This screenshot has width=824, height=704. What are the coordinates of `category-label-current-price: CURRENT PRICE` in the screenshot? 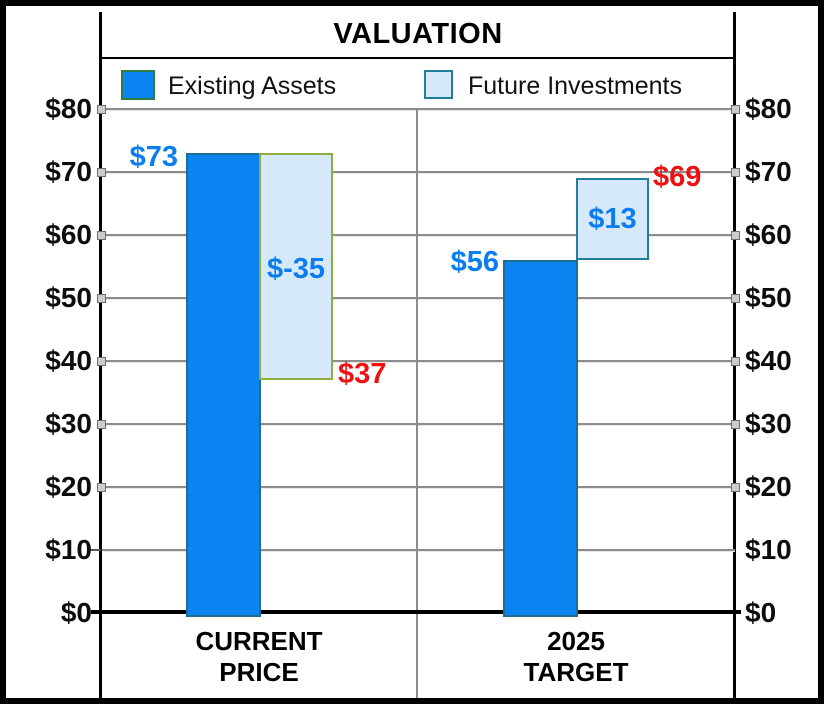 It's located at (259, 657).